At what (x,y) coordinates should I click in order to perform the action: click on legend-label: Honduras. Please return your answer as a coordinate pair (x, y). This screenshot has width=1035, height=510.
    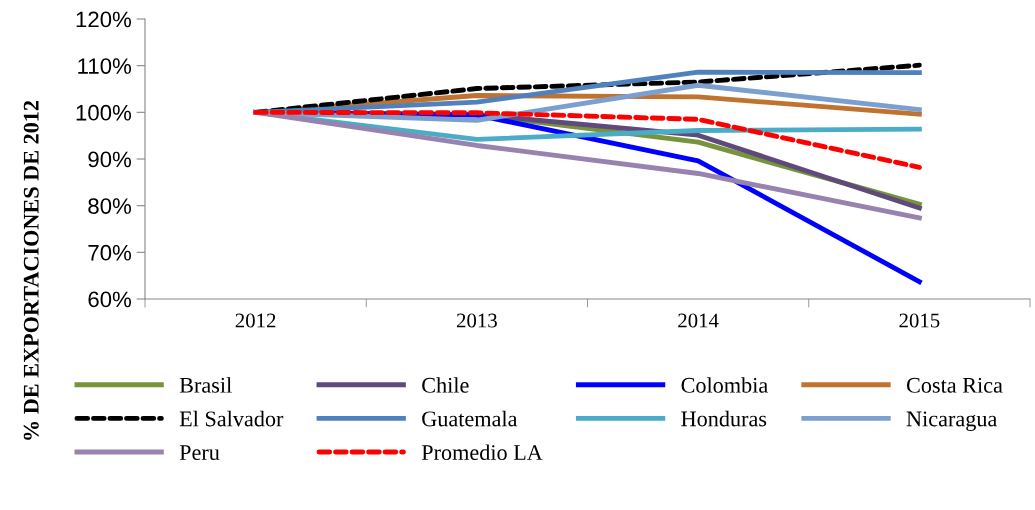
    Looking at the image, I should click on (724, 418).